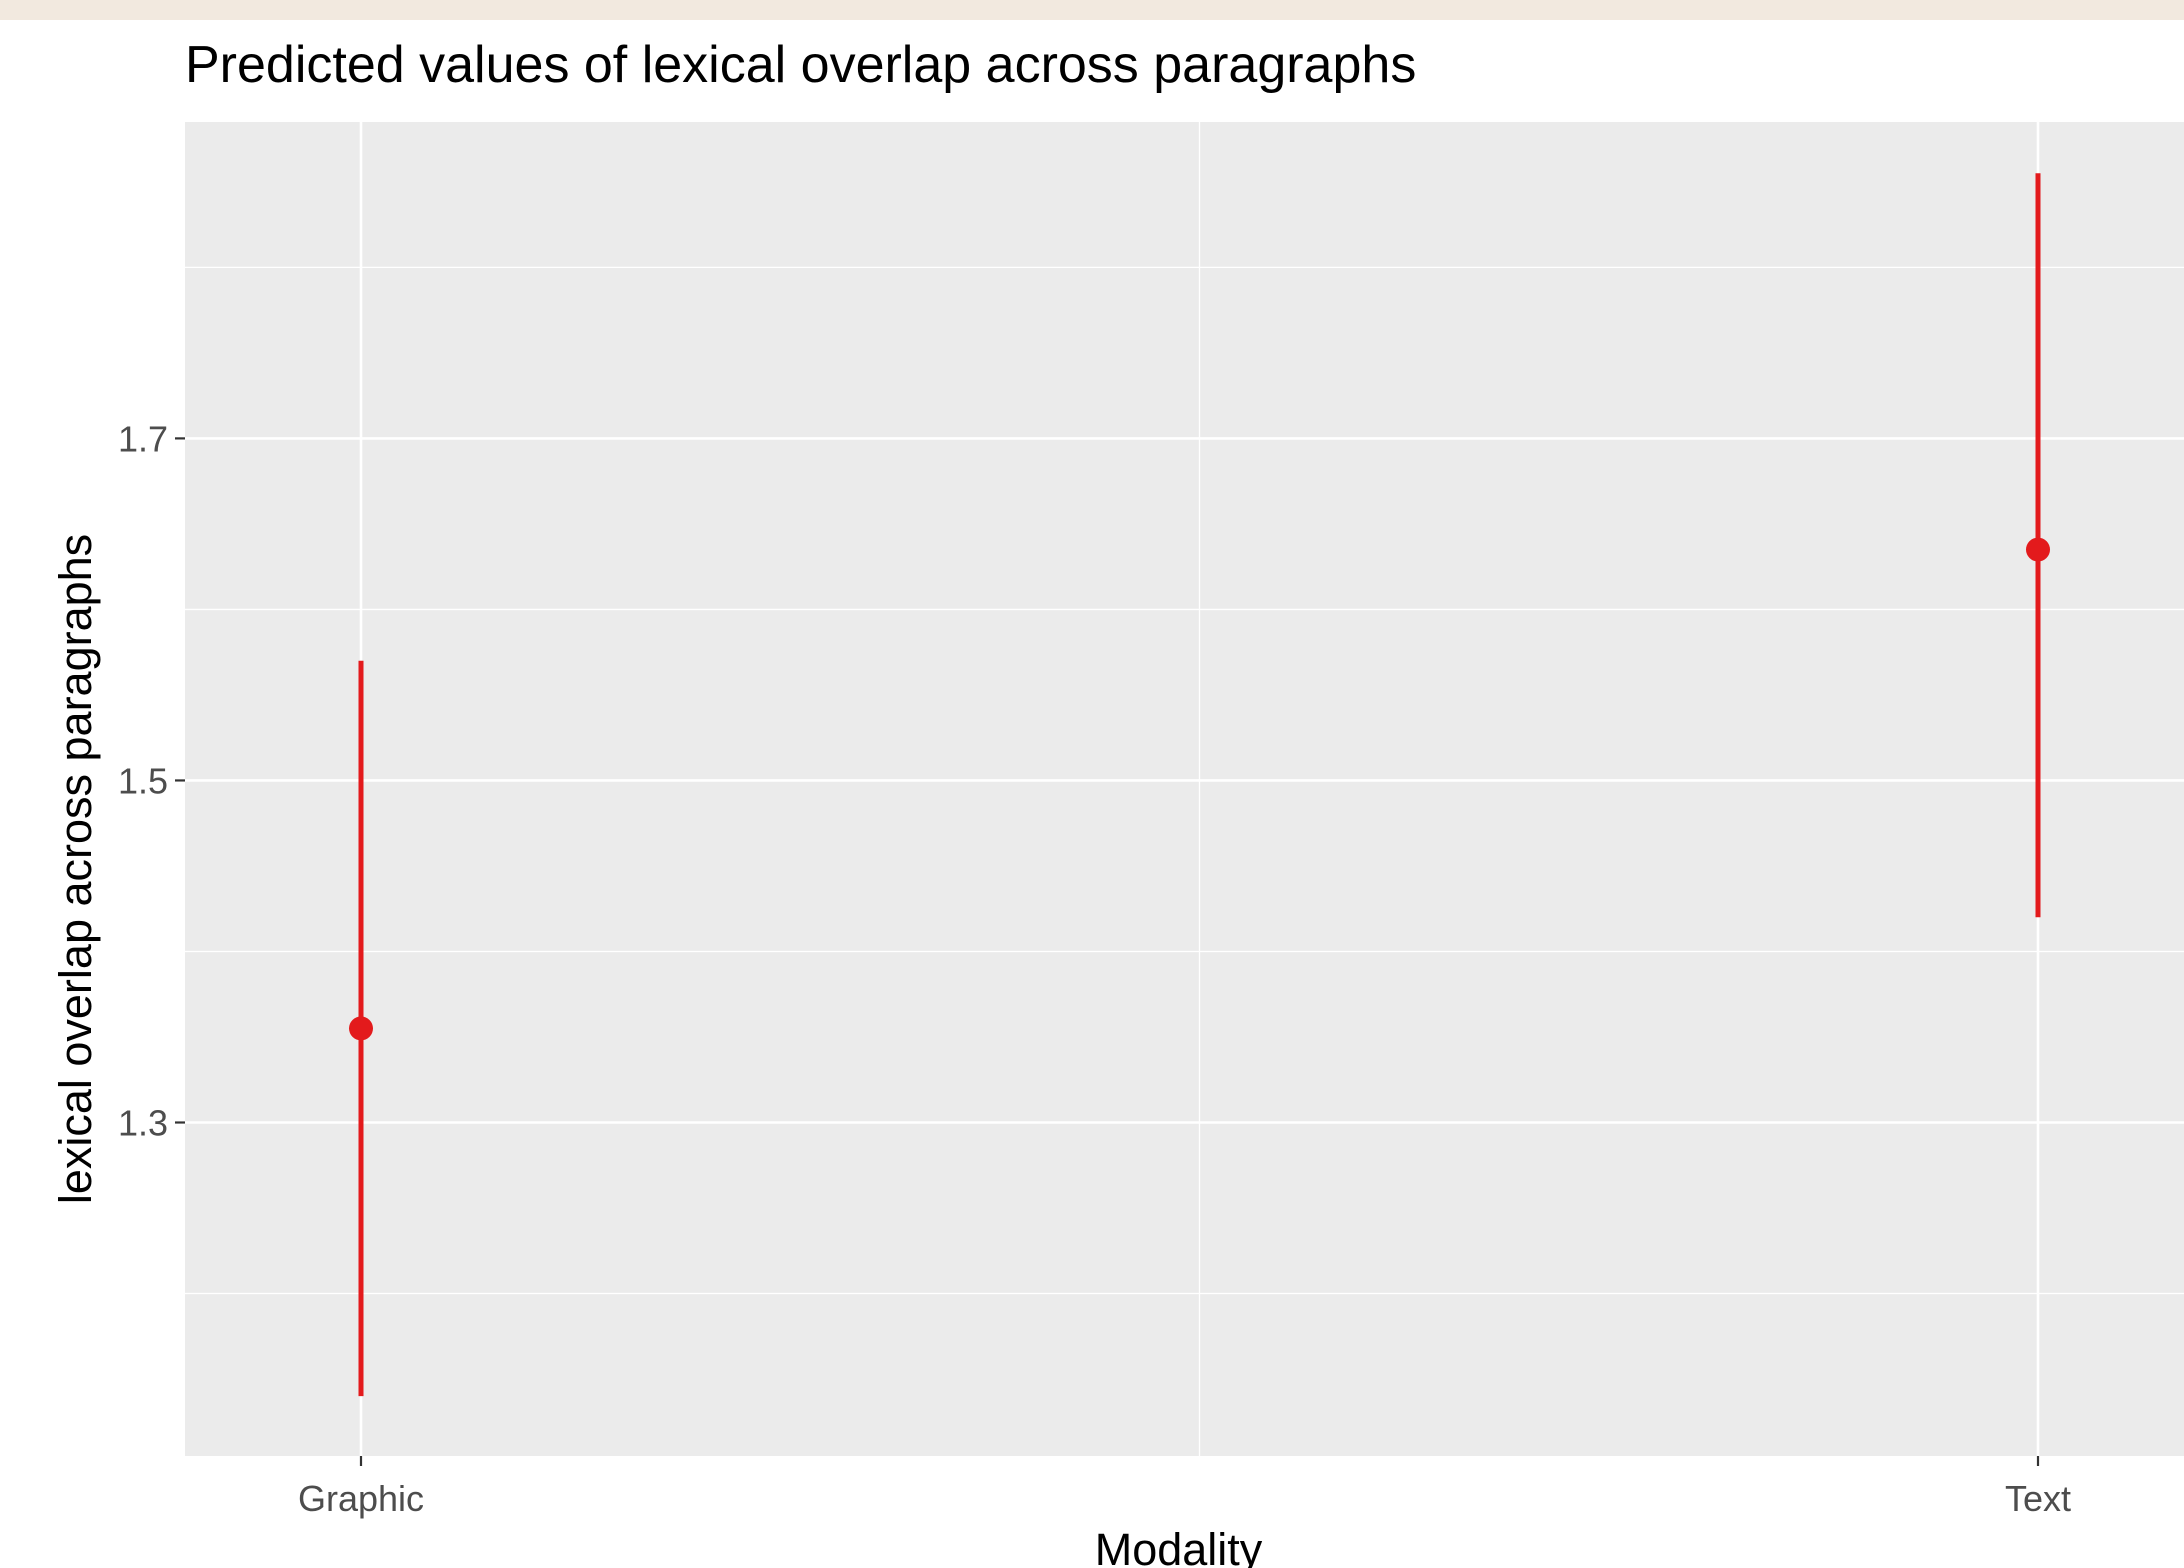 This screenshot has height=1568, width=2184. What do you see at coordinates (143, 780) in the screenshot?
I see `y-tick-label: 1.5` at bounding box center [143, 780].